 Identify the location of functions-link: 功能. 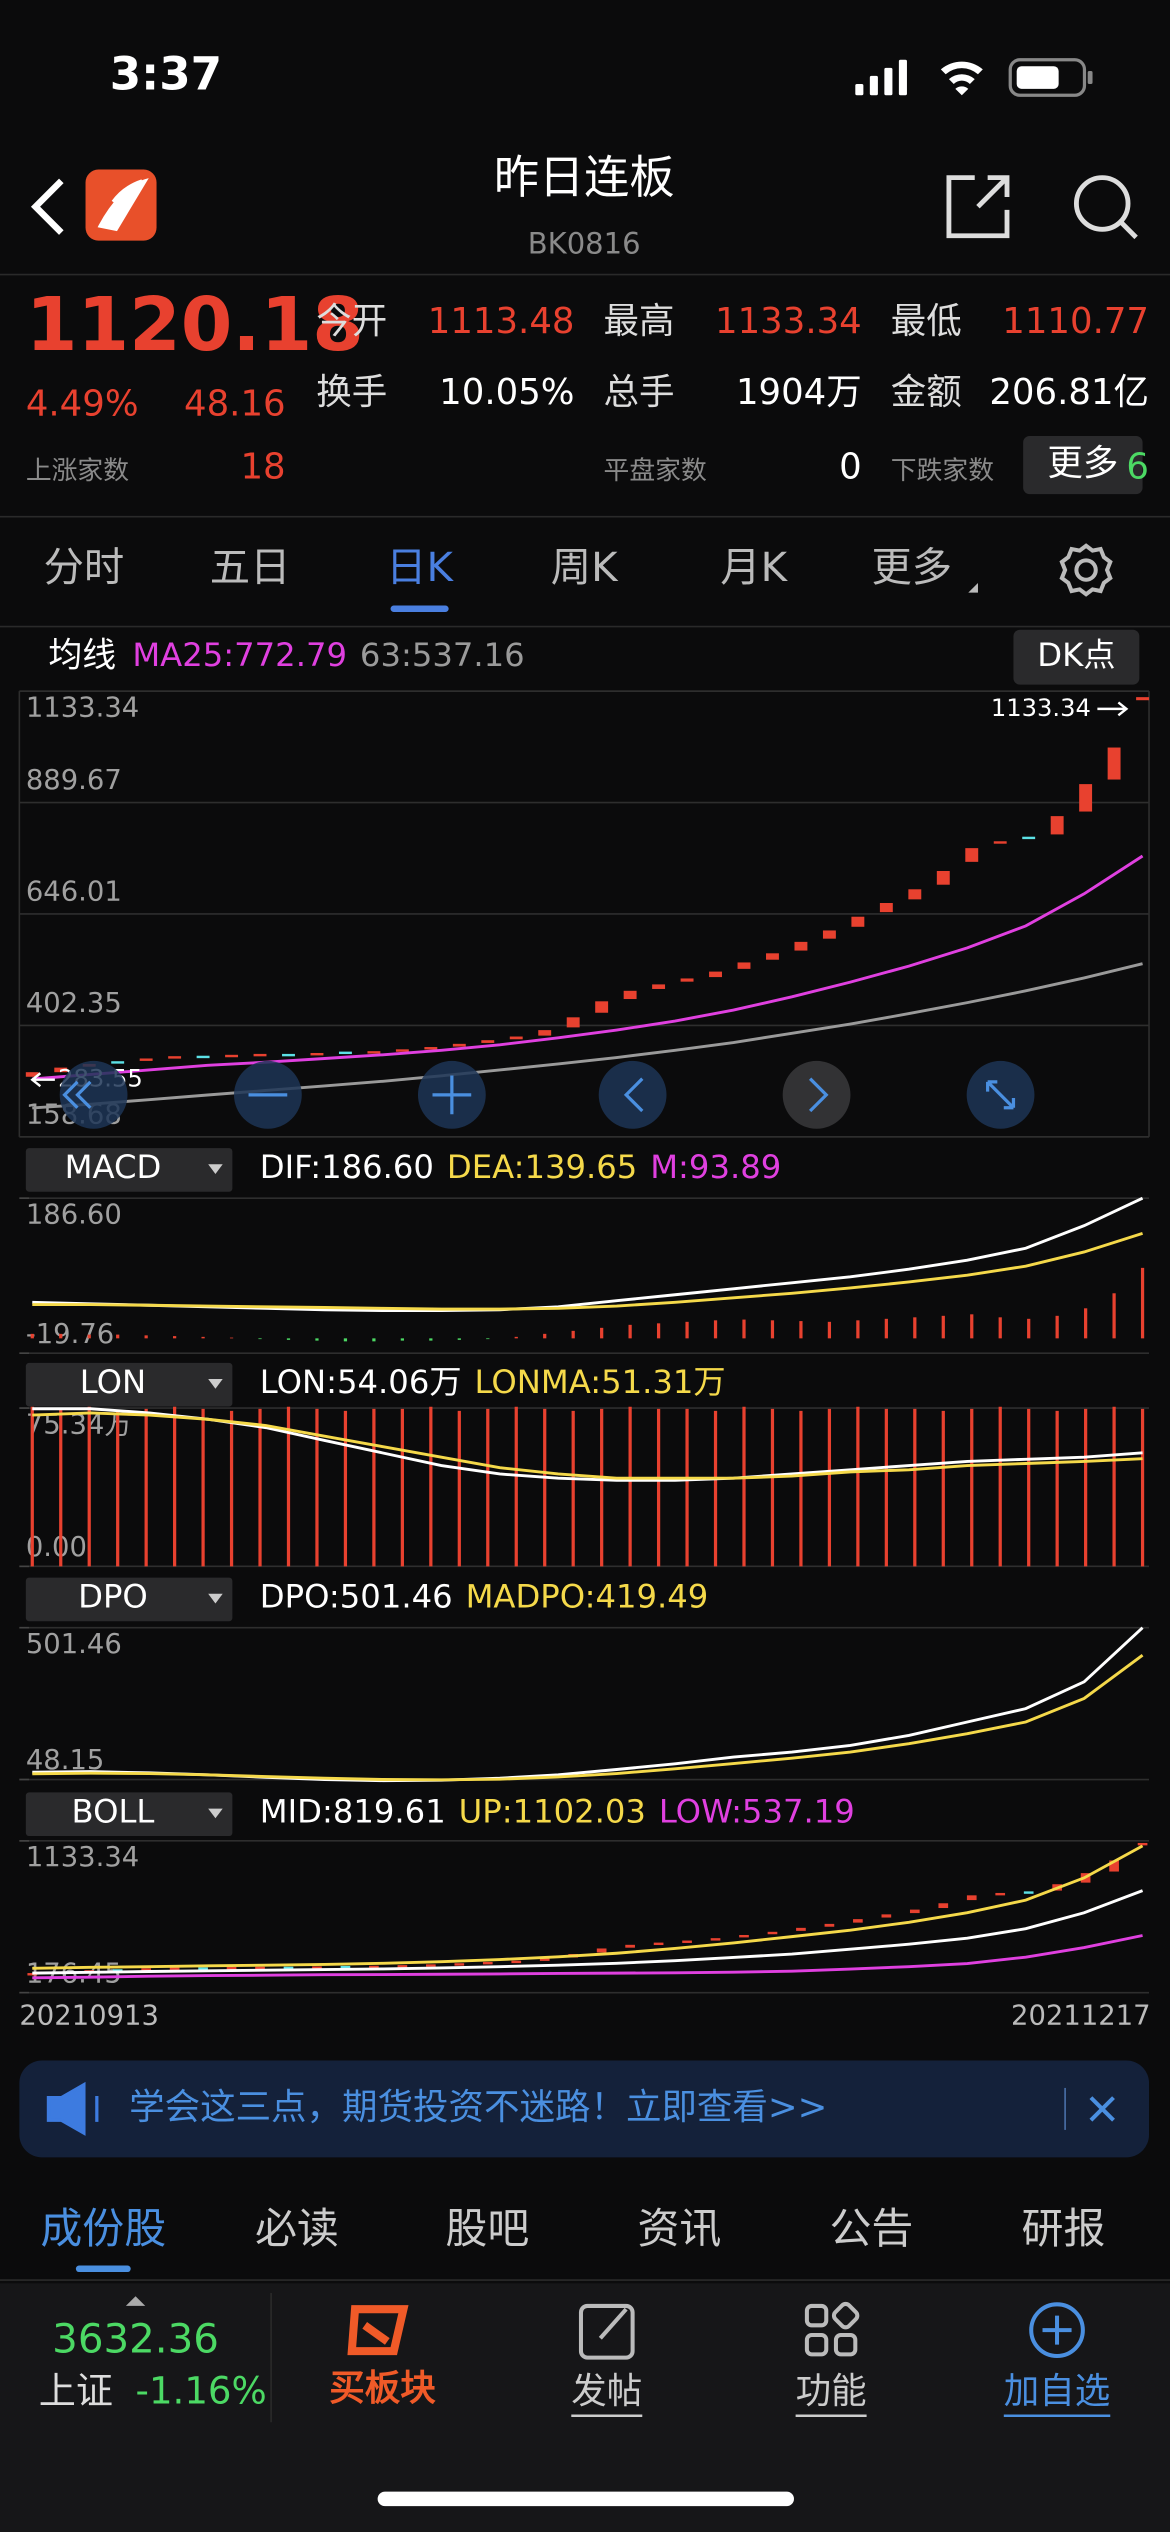
(831, 2391).